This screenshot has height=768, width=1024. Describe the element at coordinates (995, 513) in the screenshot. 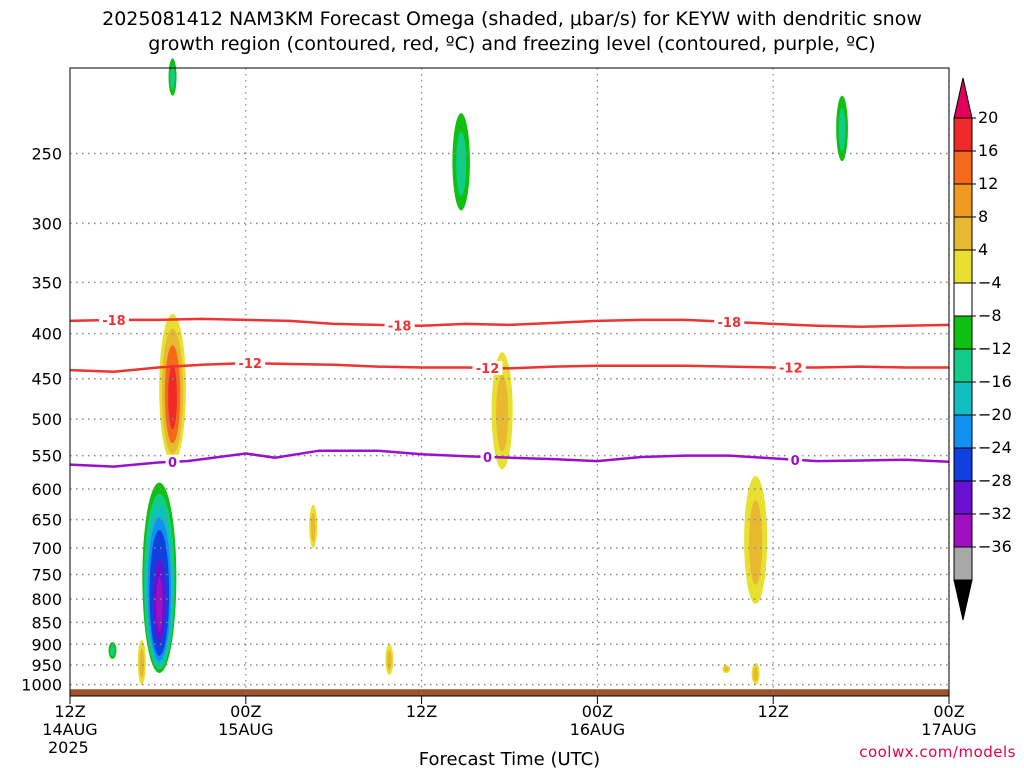

I see `colorbar-label: −32` at that location.